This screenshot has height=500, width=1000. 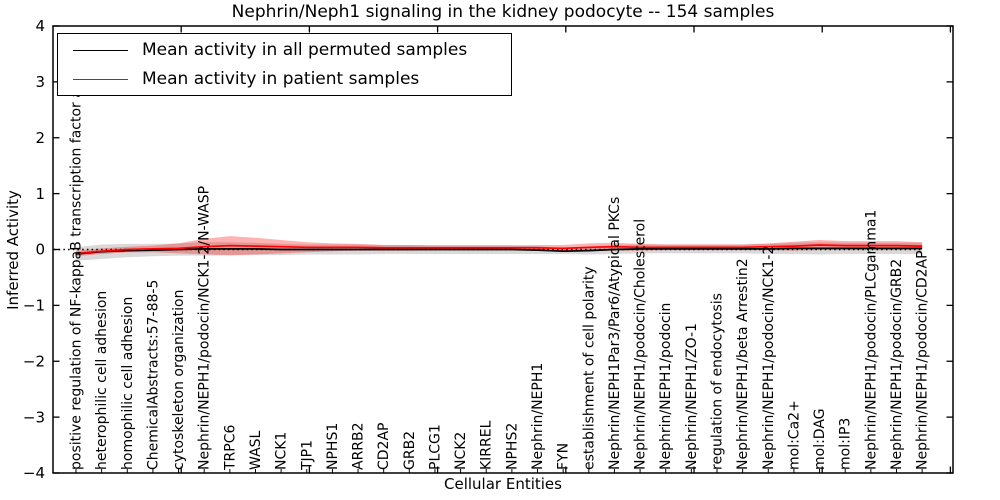 What do you see at coordinates (128, 383) in the screenshot?
I see `x-tick-label: homophilic cell adhesion` at bounding box center [128, 383].